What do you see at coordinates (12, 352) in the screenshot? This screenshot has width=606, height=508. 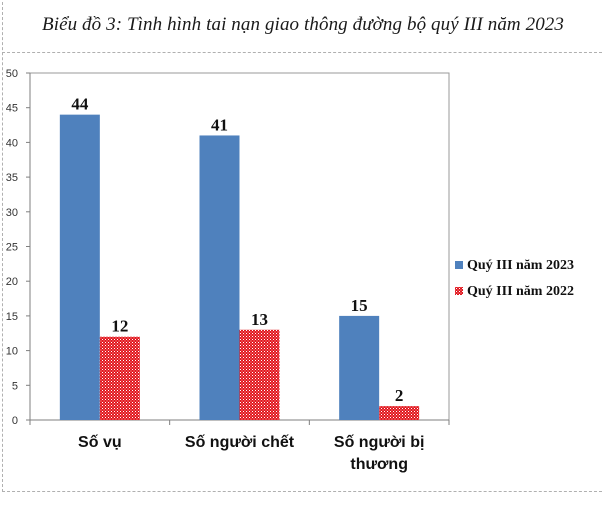 I see `y-tick-label: 10` at bounding box center [12, 352].